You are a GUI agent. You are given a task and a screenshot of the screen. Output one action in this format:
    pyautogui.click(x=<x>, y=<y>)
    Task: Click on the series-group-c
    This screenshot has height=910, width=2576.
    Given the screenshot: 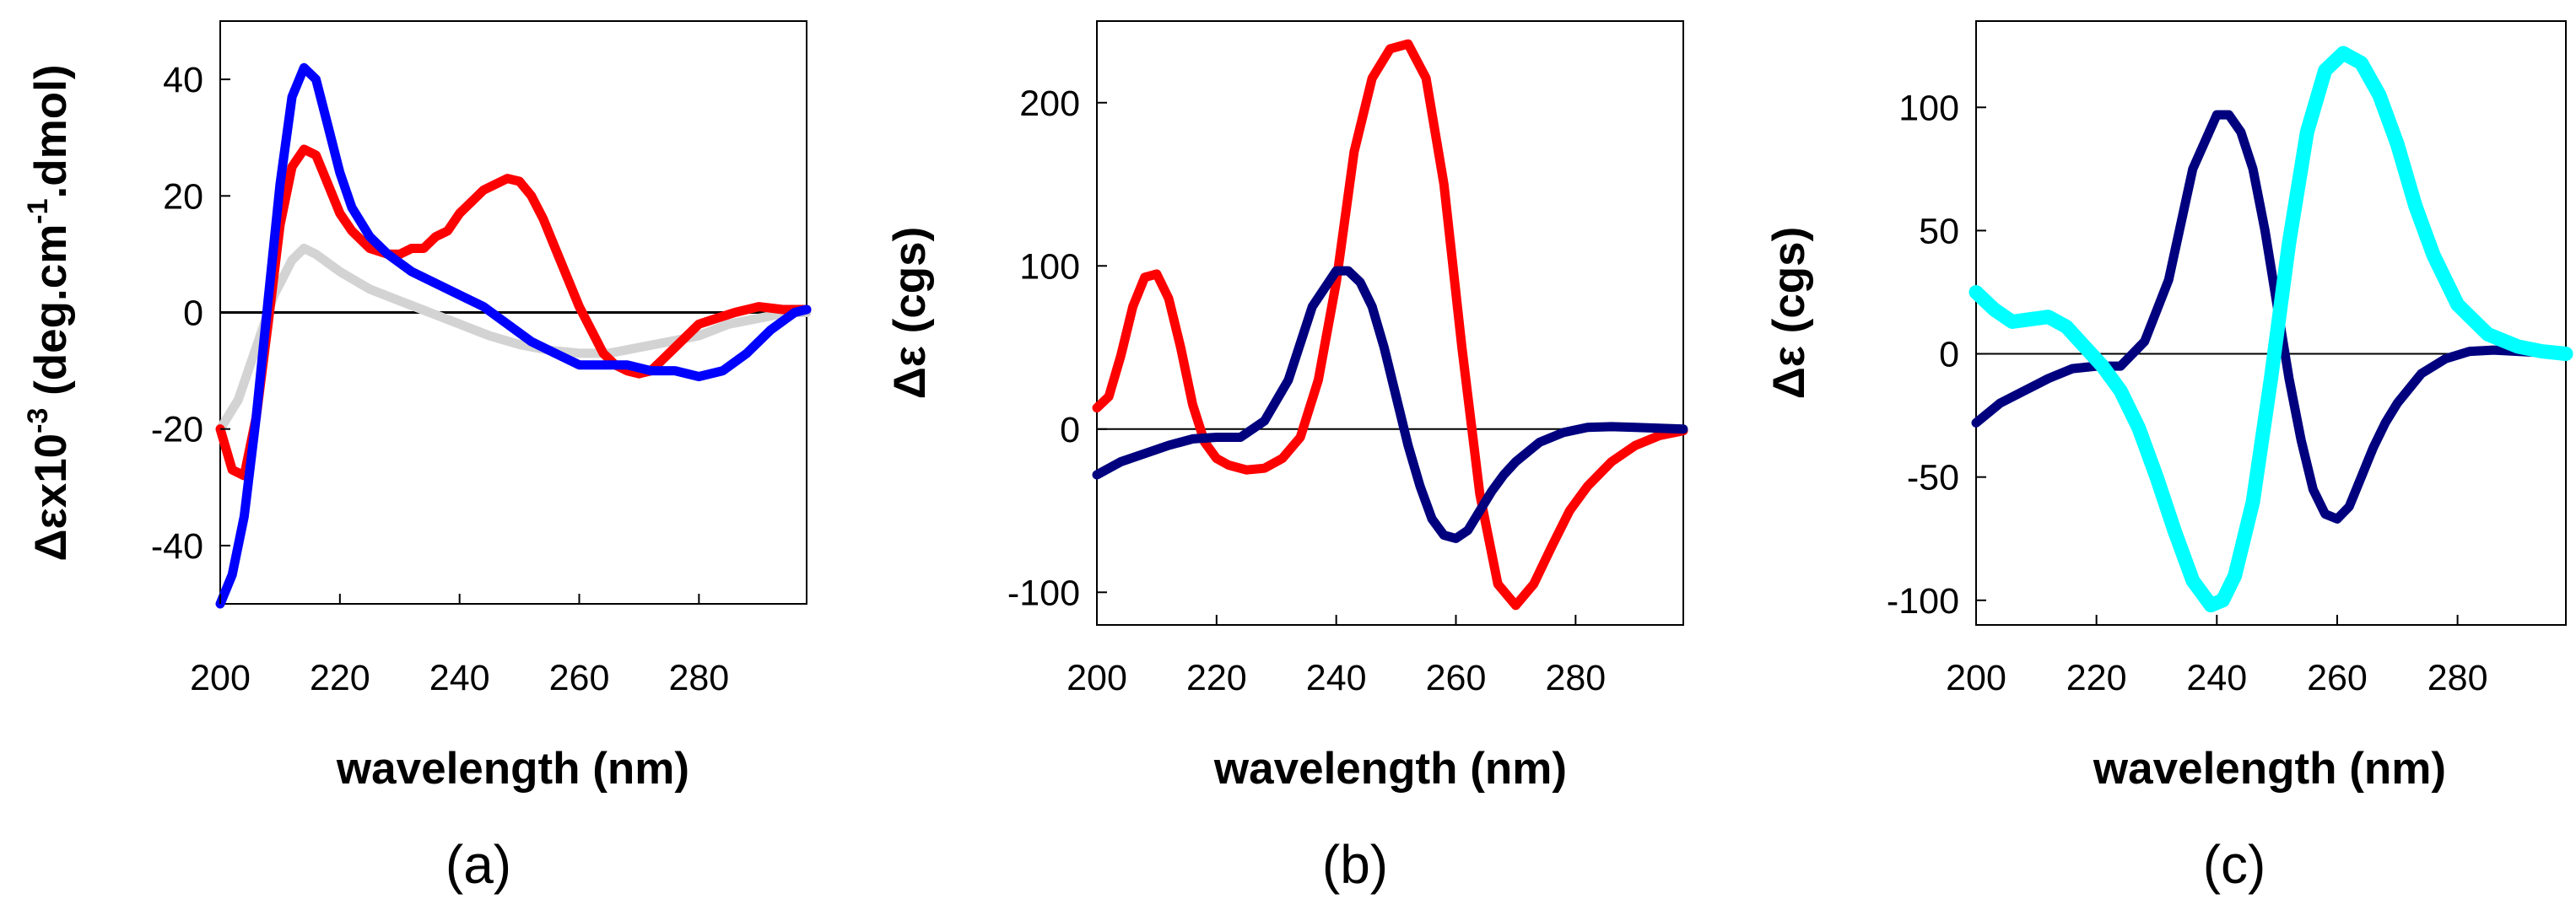 What is the action you would take?
    pyautogui.click(x=2270, y=329)
    